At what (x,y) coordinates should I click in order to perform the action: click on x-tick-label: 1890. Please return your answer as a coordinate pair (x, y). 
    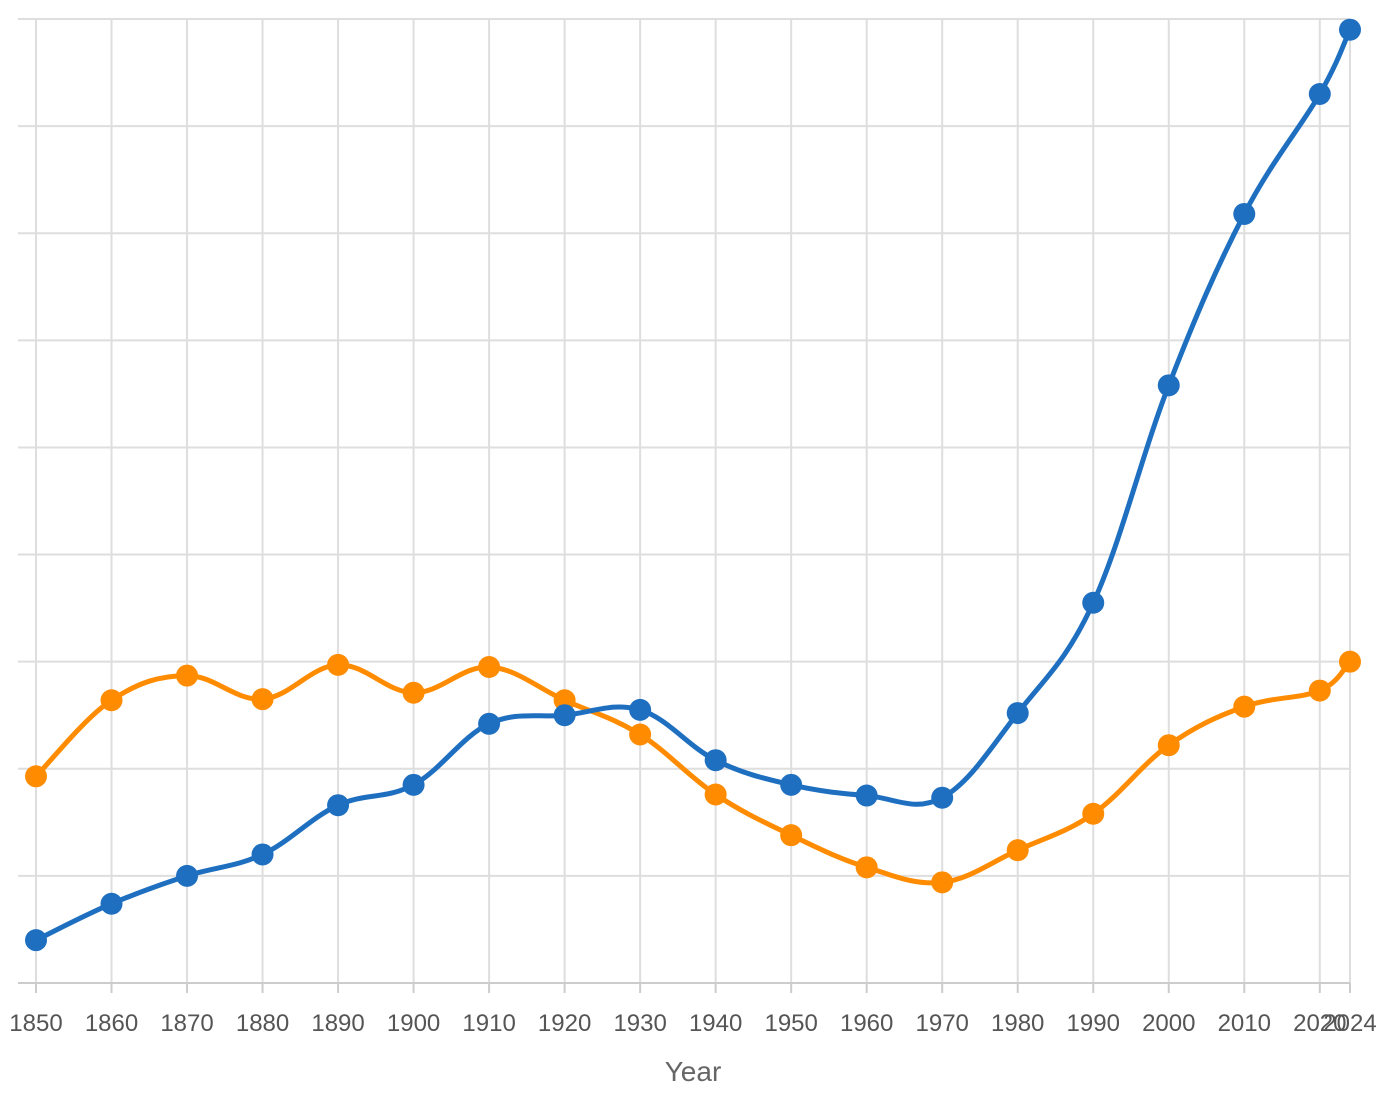
    Looking at the image, I should click on (337, 1023).